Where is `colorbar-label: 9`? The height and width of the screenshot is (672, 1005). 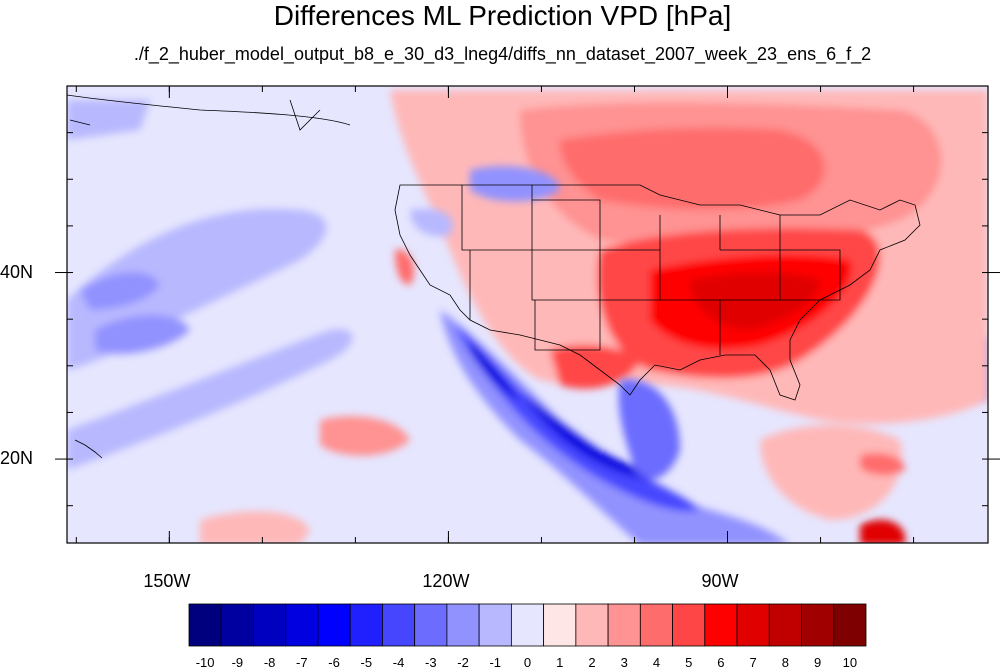
colorbar-label: 9 is located at coordinates (818, 662).